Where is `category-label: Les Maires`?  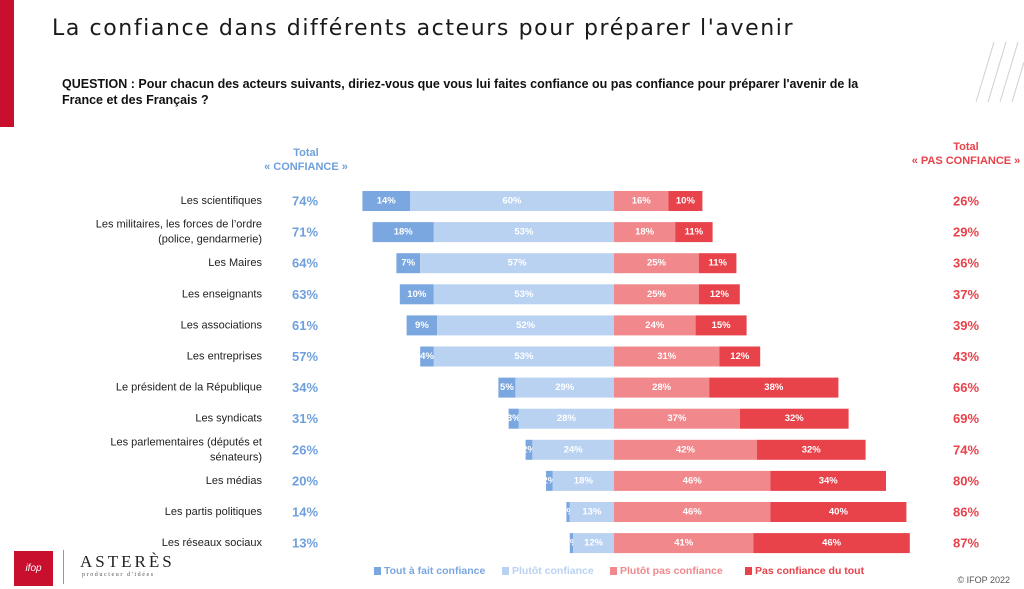
category-label: Les Maires is located at coordinates (235, 263).